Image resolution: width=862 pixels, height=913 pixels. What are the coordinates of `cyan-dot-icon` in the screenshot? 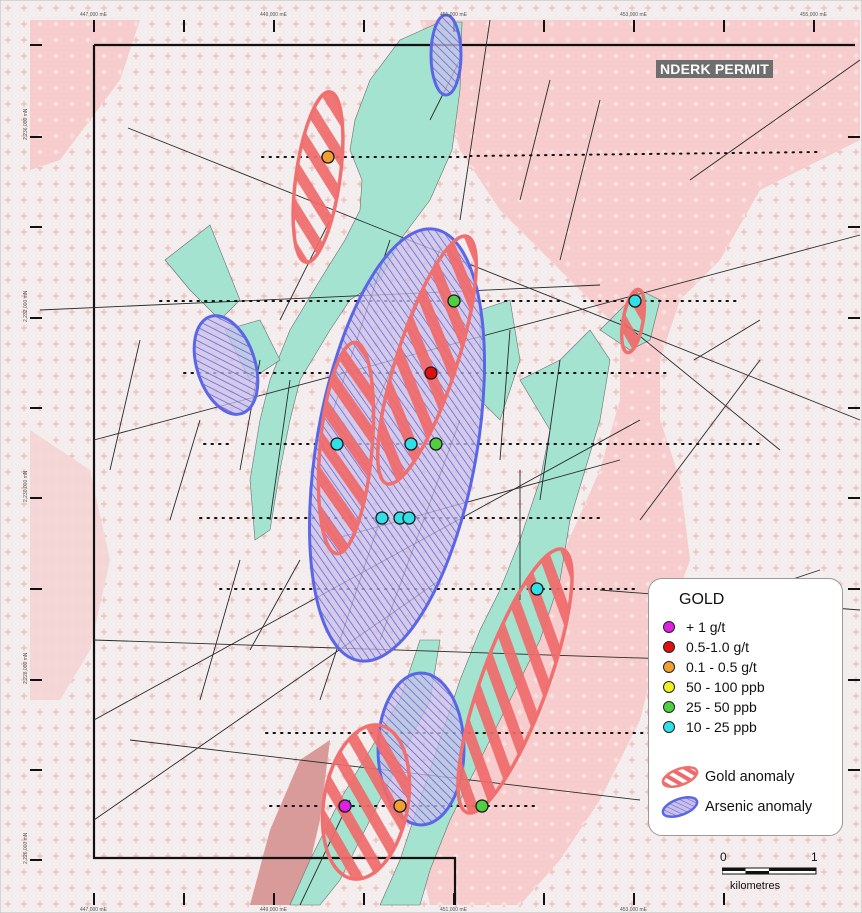 It's located at (669, 727).